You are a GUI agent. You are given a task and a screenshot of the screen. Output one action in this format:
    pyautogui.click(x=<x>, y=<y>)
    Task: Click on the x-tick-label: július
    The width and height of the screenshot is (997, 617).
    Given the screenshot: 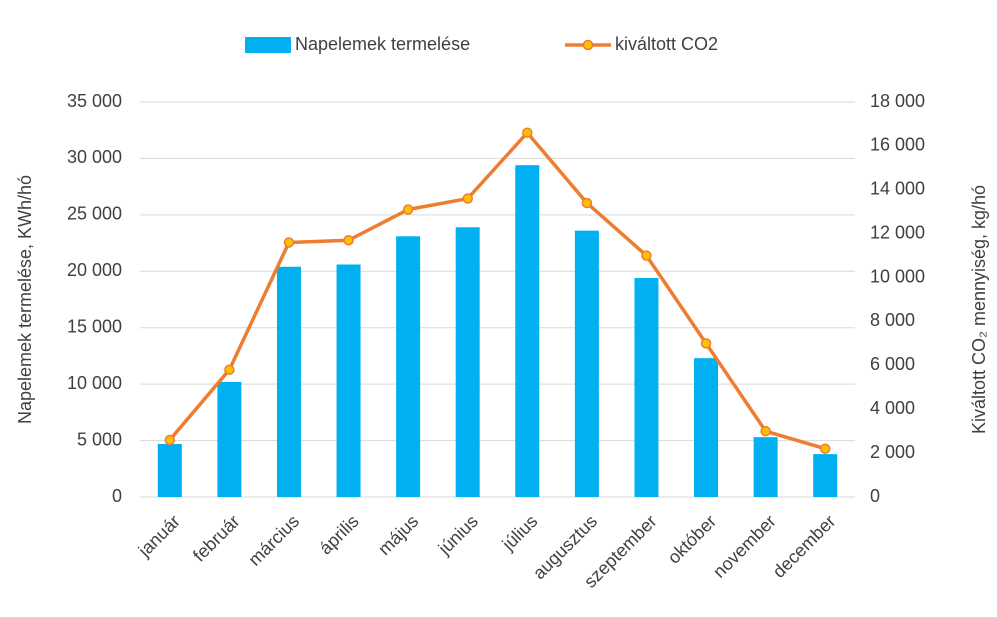 What is the action you would take?
    pyautogui.click(x=520, y=533)
    